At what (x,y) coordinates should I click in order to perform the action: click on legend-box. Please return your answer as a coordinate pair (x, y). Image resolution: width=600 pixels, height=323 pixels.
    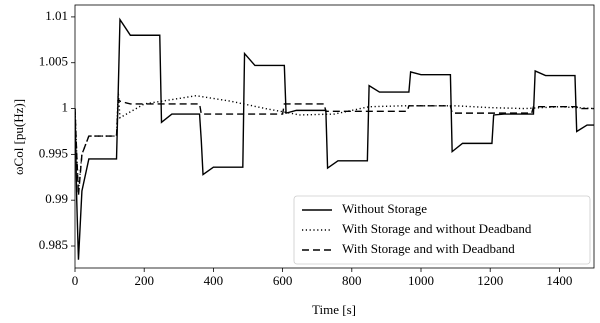
    Looking at the image, I should click on (442, 230).